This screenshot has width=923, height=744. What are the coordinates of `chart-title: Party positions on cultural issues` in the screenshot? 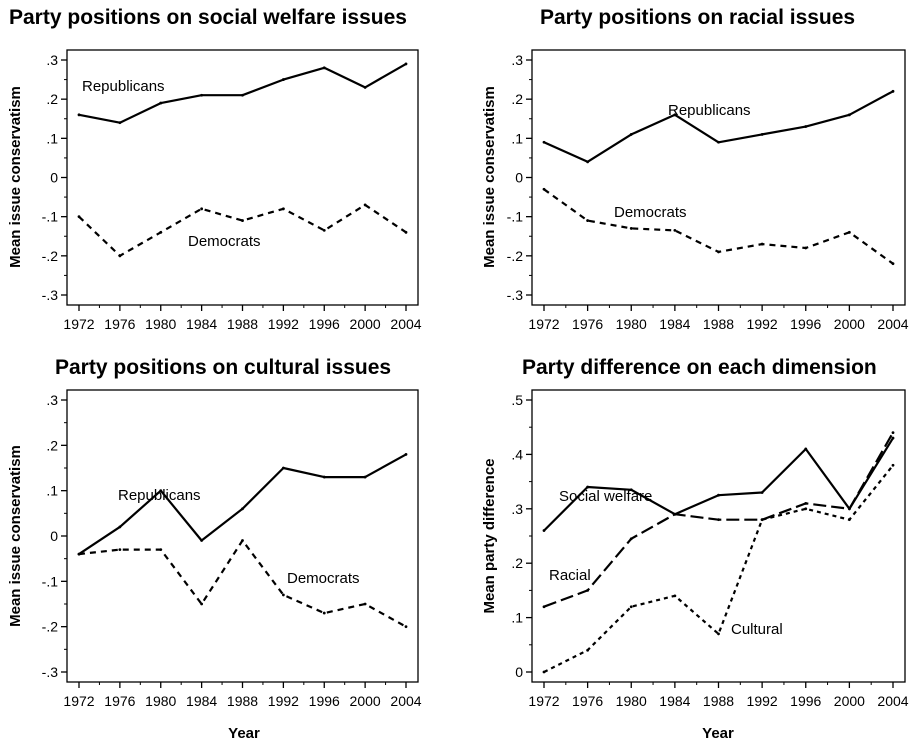 It's located at (223, 367).